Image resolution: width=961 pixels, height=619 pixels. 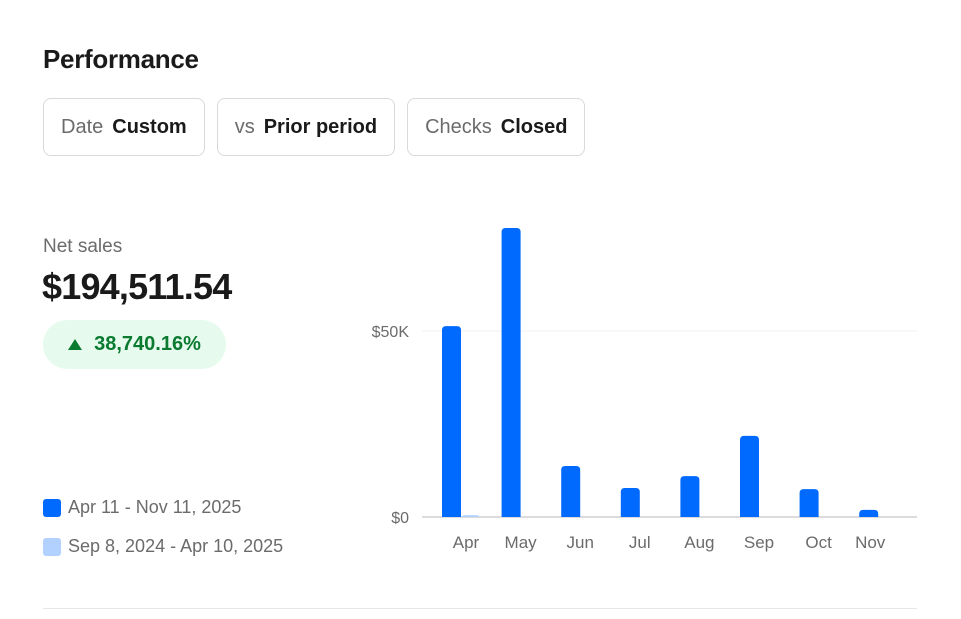 I want to click on filter-value: Custom, so click(x=149, y=126).